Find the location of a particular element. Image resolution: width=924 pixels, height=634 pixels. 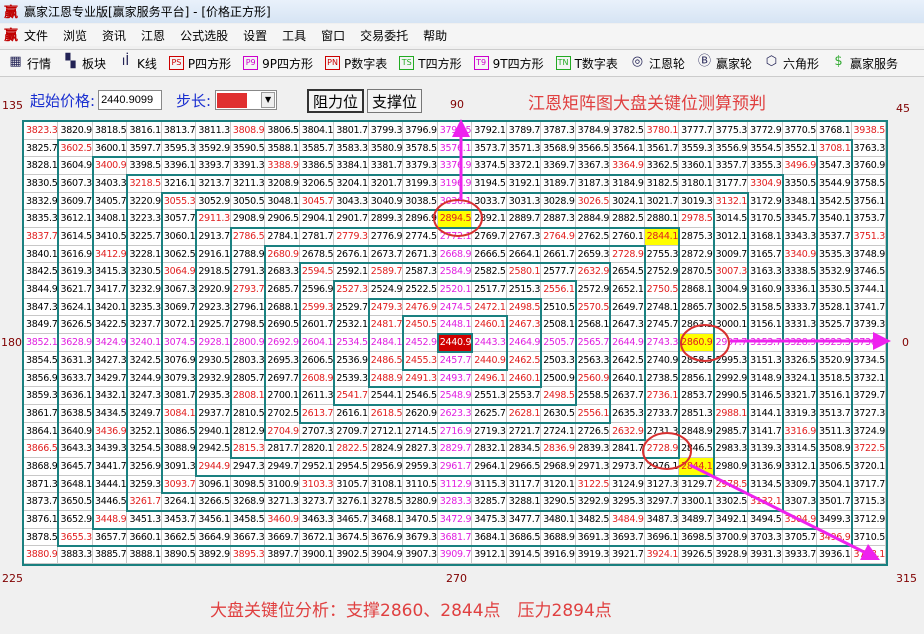

toolbar-button: P9 9P四方形 is located at coordinates (278, 63).